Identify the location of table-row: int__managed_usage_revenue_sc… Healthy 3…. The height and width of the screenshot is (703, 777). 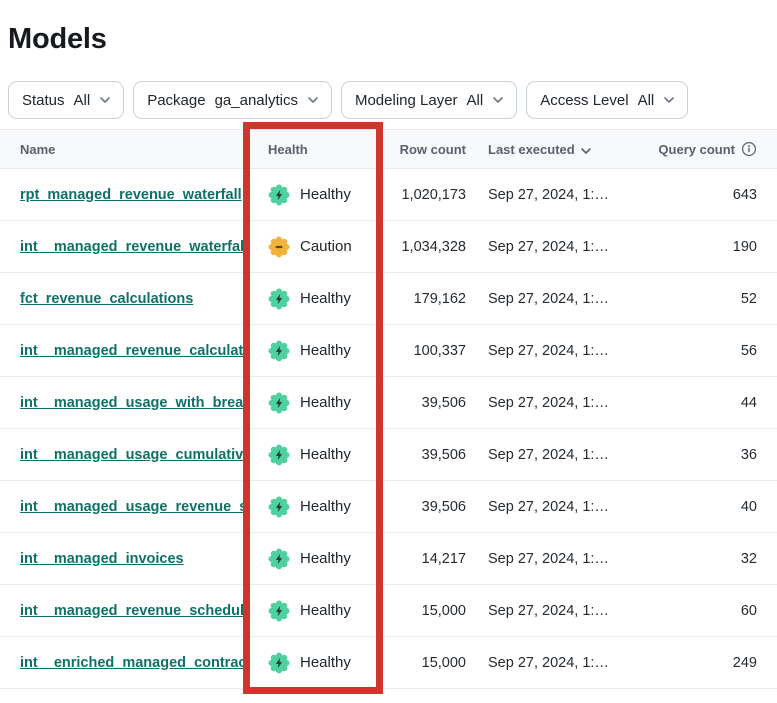
(388, 507).